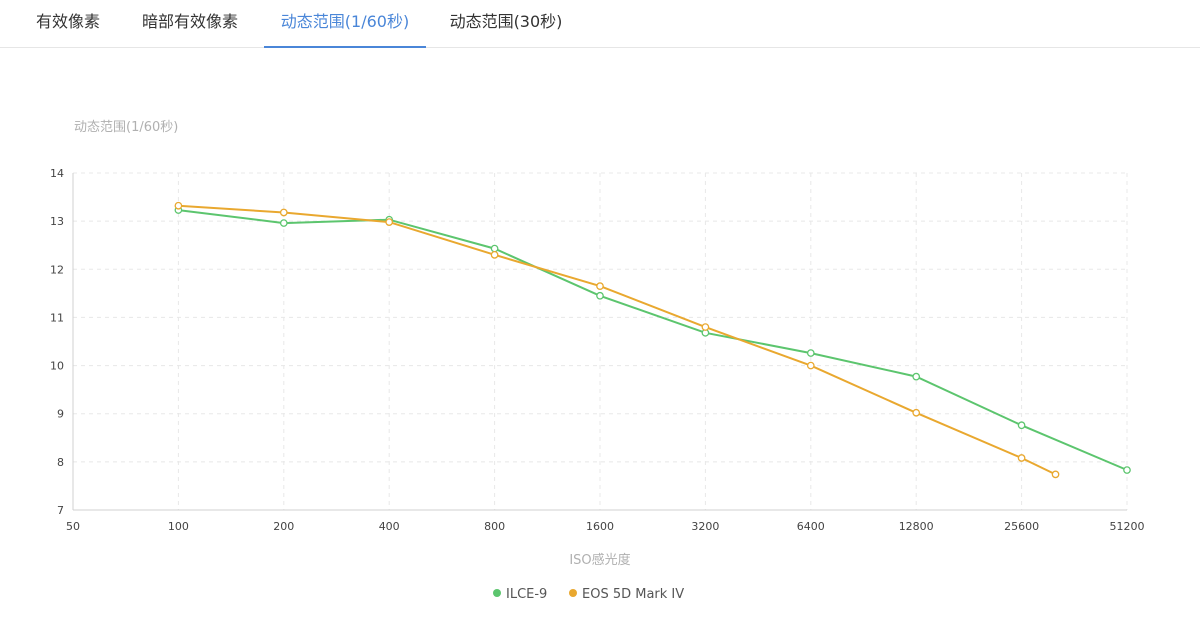 The width and height of the screenshot is (1200, 625). I want to click on y-tick-label: 9, so click(60, 414).